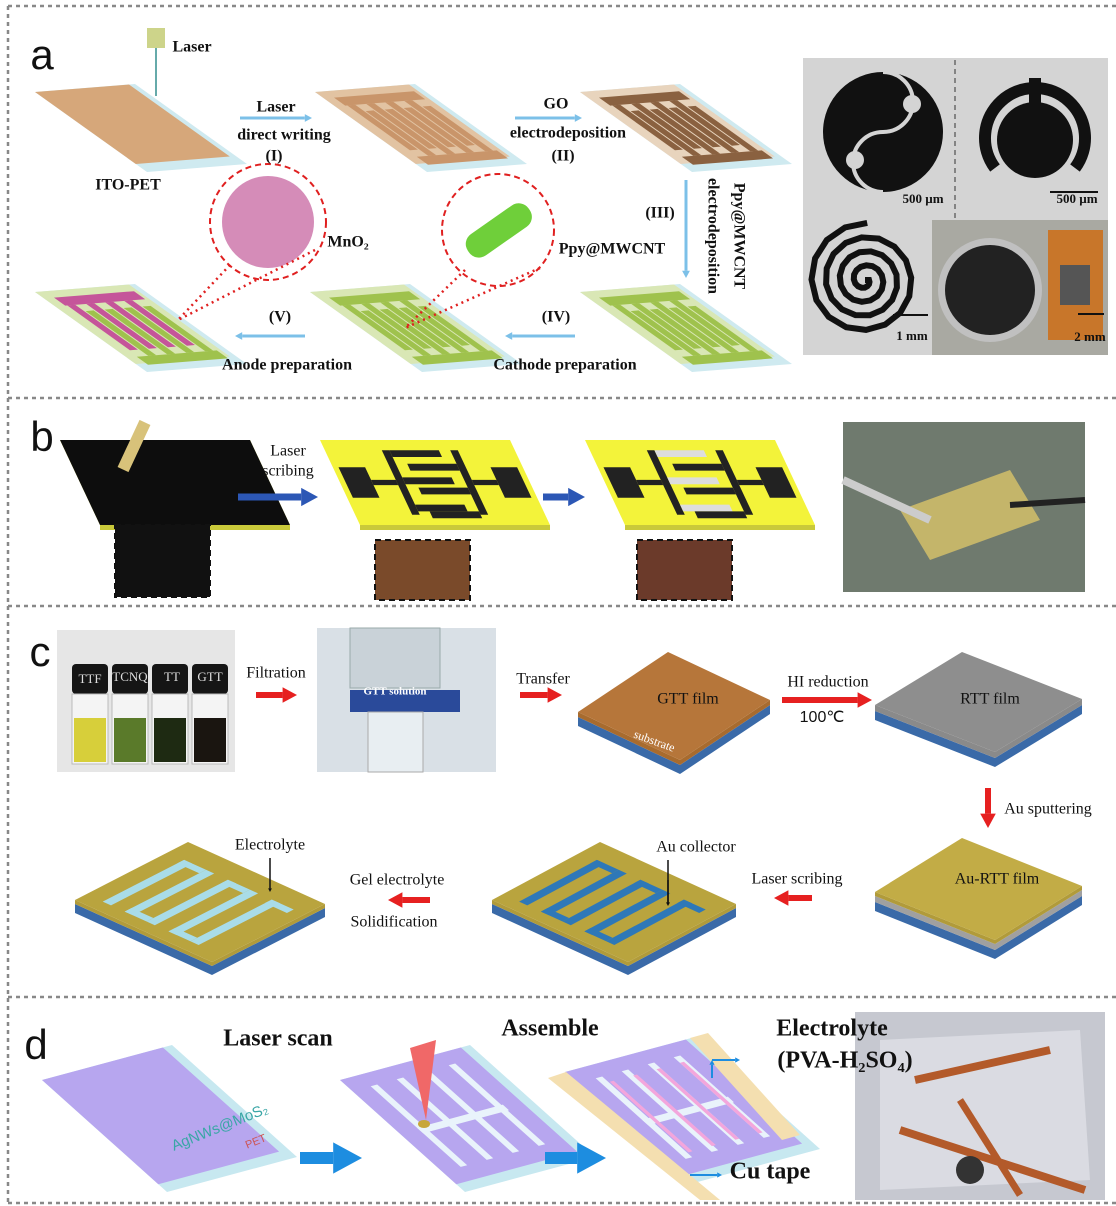 The height and width of the screenshot is (1206, 1116). Describe the element at coordinates (564, 365) in the screenshot. I see `label: Cathode preparation` at that location.